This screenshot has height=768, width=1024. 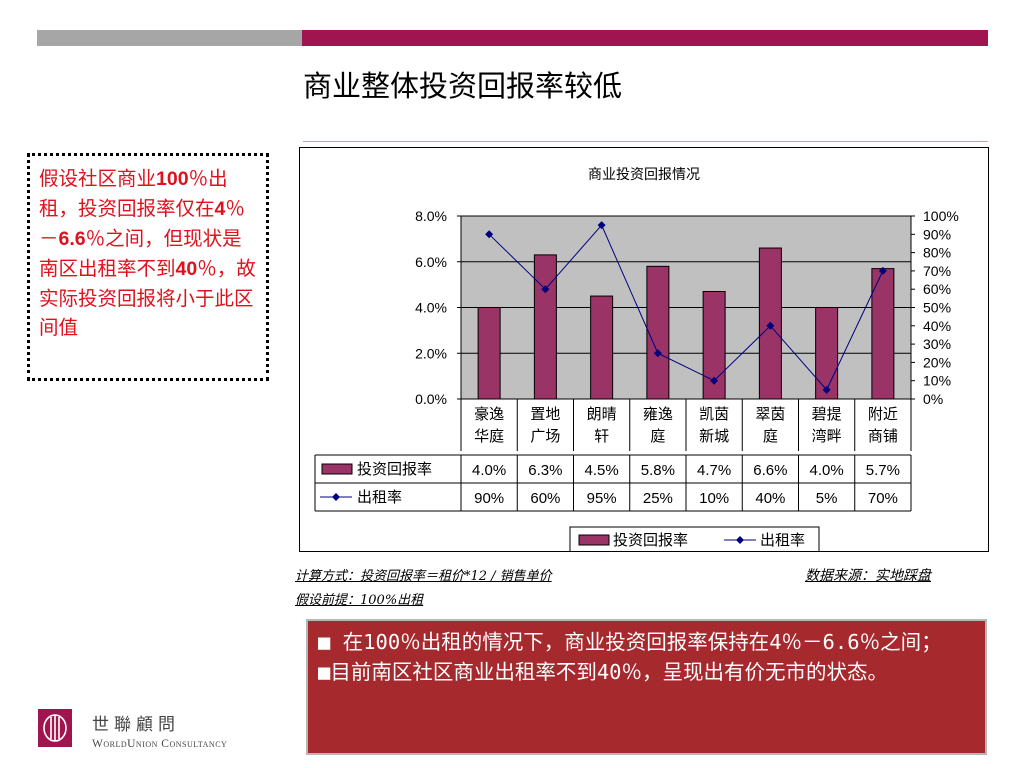 I want to click on note-text-5: ％，故实际投资回报将小于此区间值, so click(x=147, y=298).